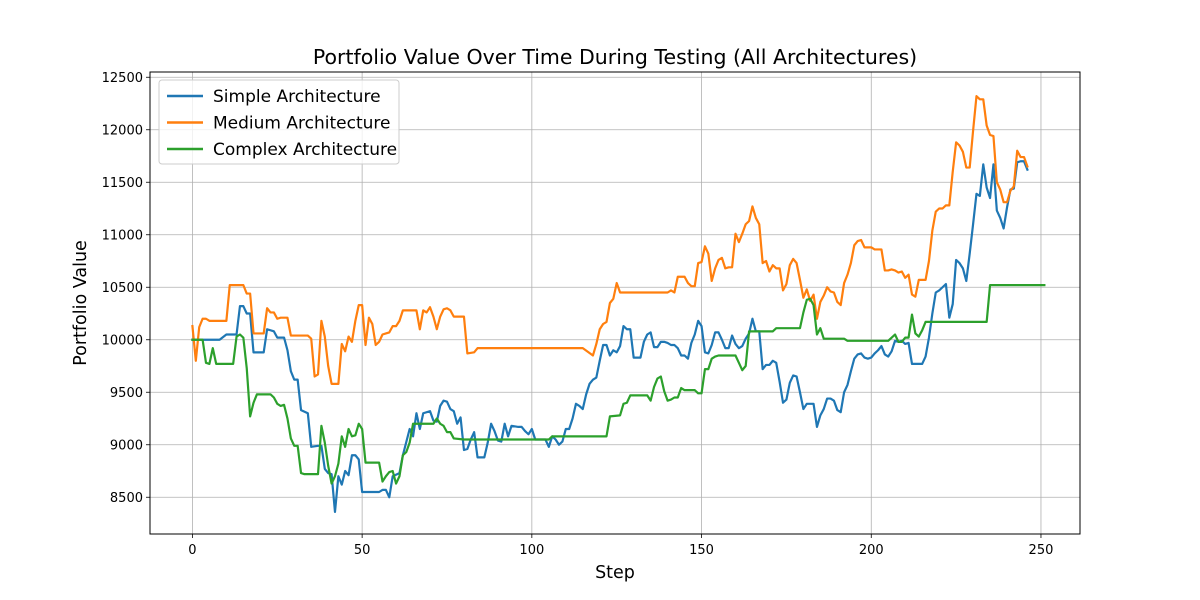 The height and width of the screenshot is (600, 1200). I want to click on legend-entry-1: Simple Architecture, so click(297, 97).